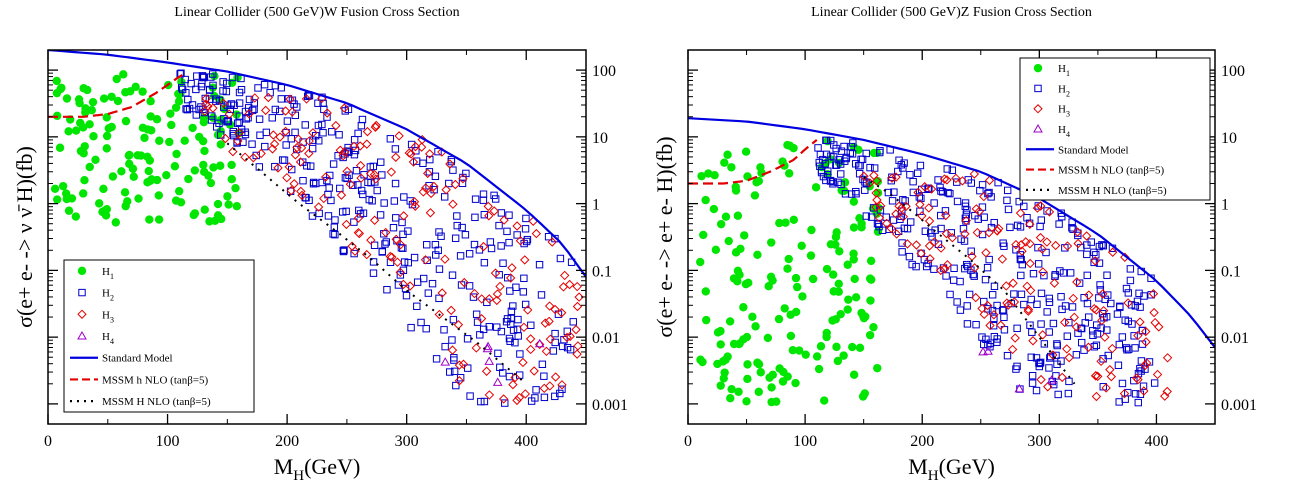 The width and height of the screenshot is (1299, 486). What do you see at coordinates (108, 295) in the screenshot?
I see `legend-label: H2` at bounding box center [108, 295].